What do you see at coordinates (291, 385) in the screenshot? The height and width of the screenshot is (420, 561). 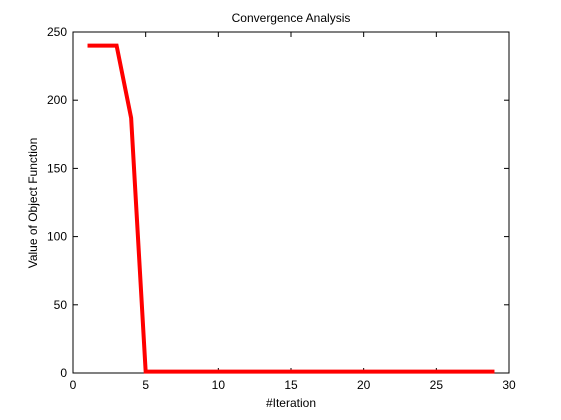 I see `x-tick-label: 15` at bounding box center [291, 385].